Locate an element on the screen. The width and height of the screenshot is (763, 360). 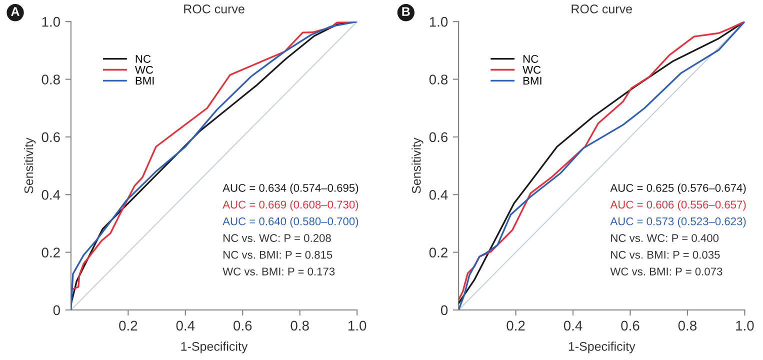
annotation: WC vs. BMI: P = 0.173 is located at coordinates (278, 272).